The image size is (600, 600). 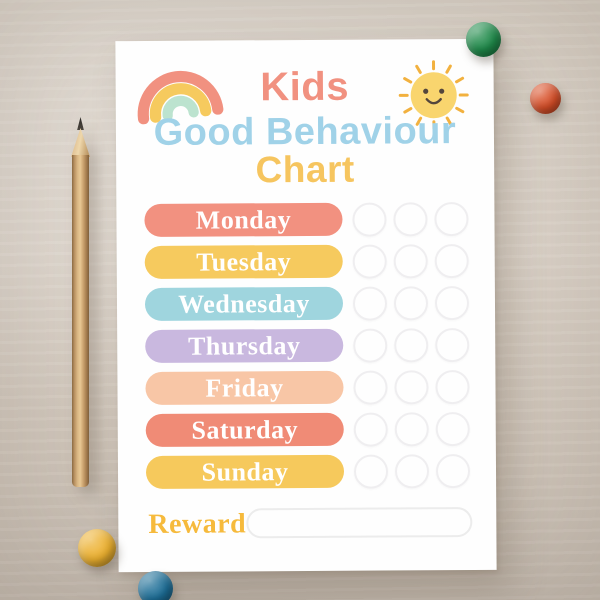 I want to click on day-label: Saturday, so click(x=245, y=430).